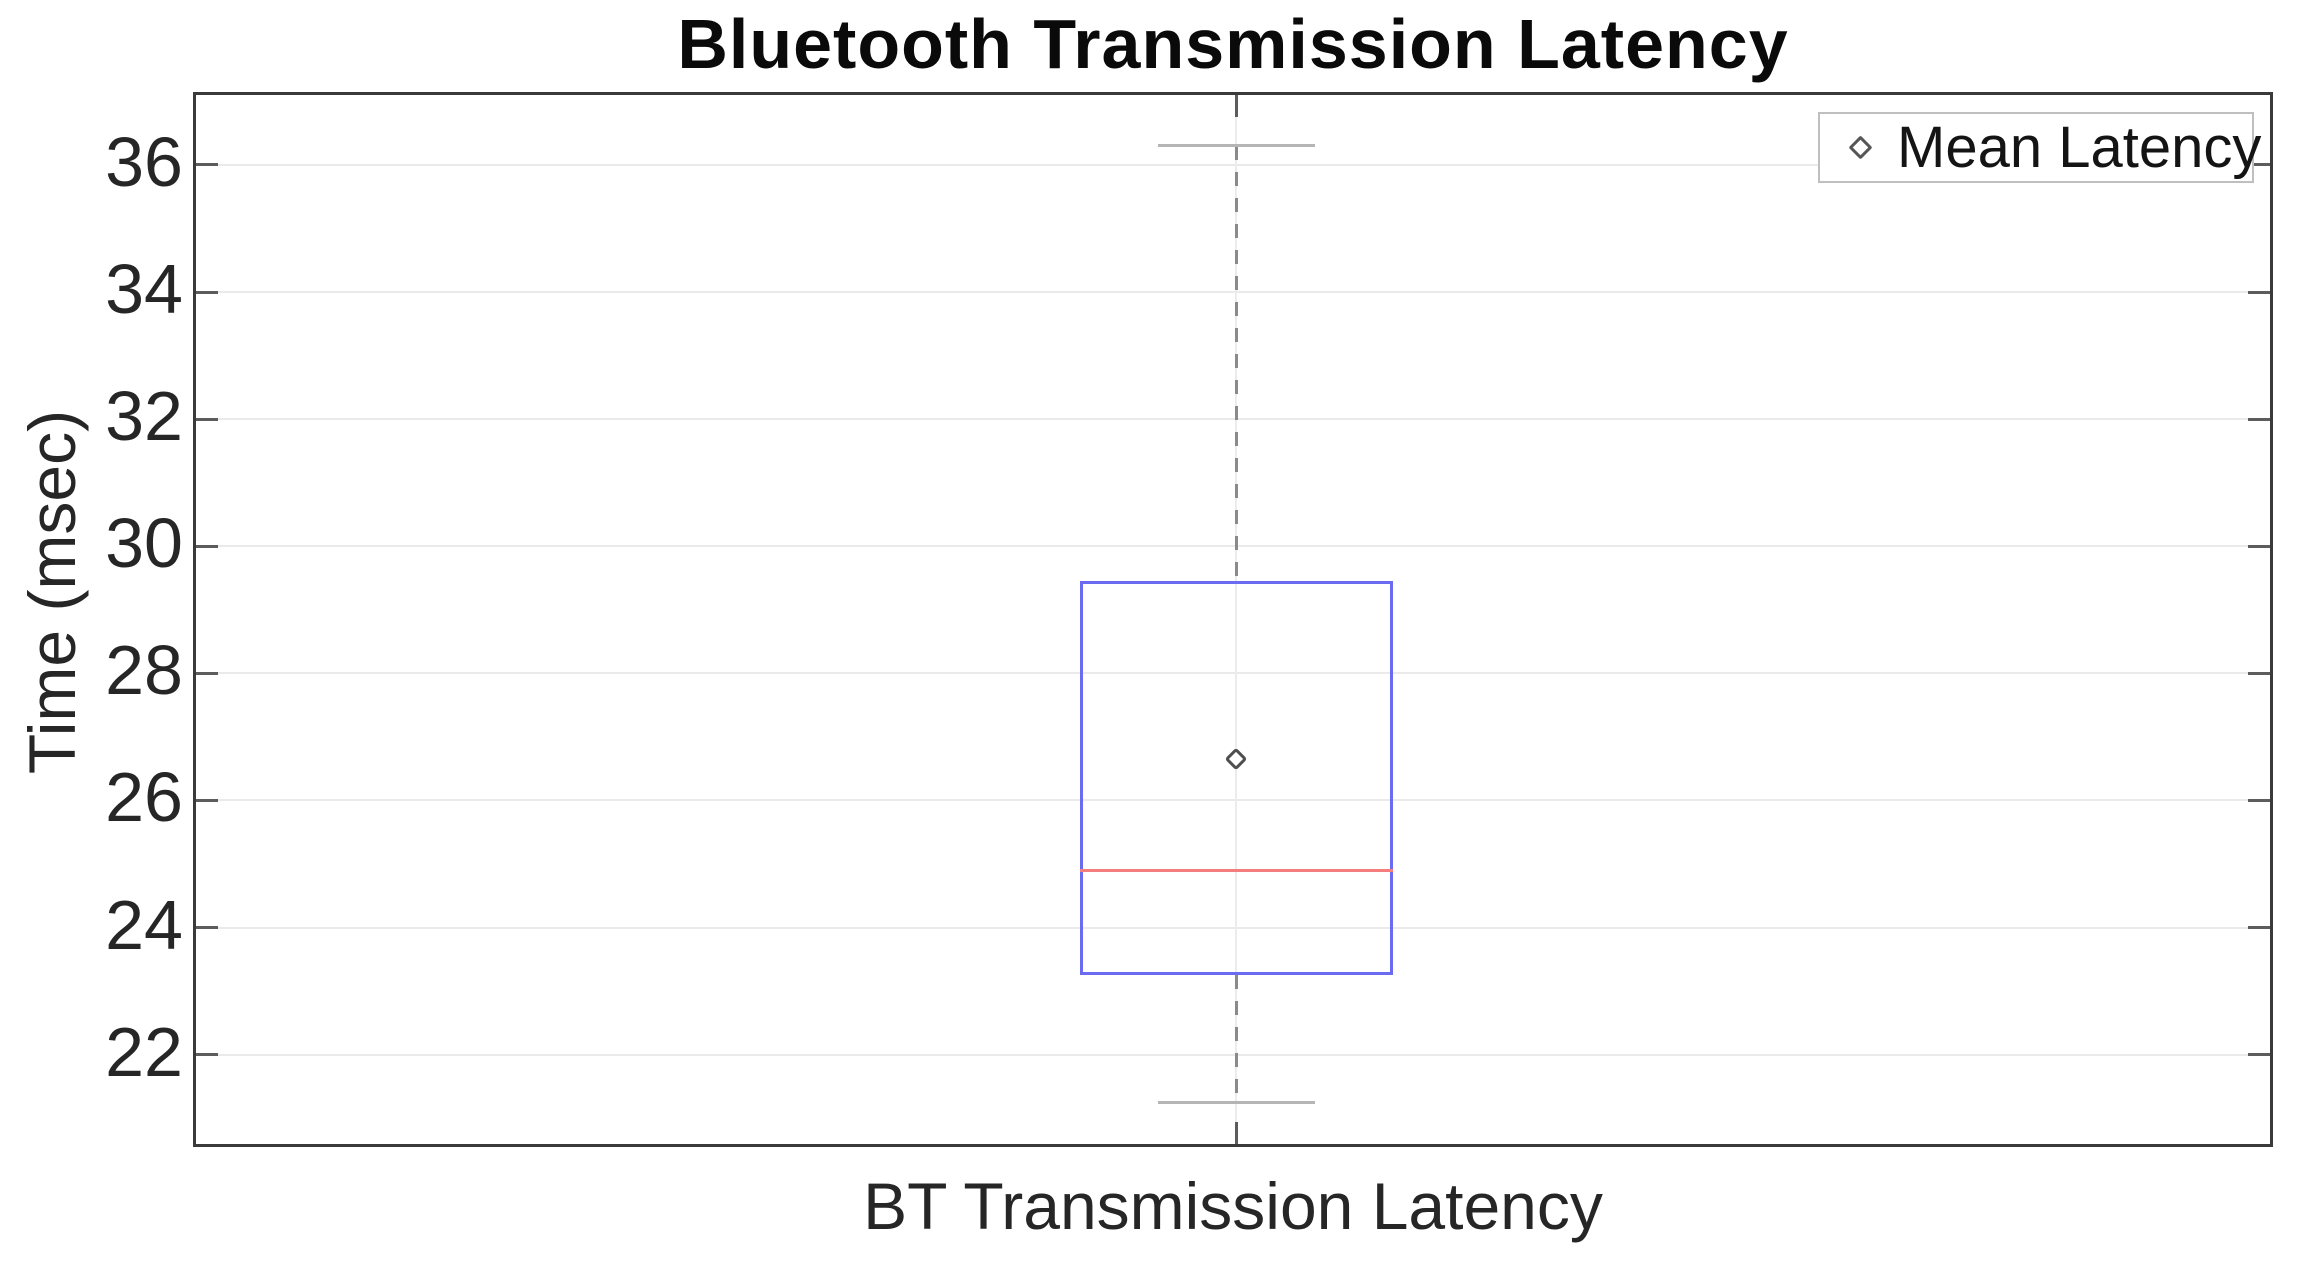 This screenshot has height=1262, width=2310. Describe the element at coordinates (144, 924) in the screenshot. I see `y-tick-label: 24` at that location.